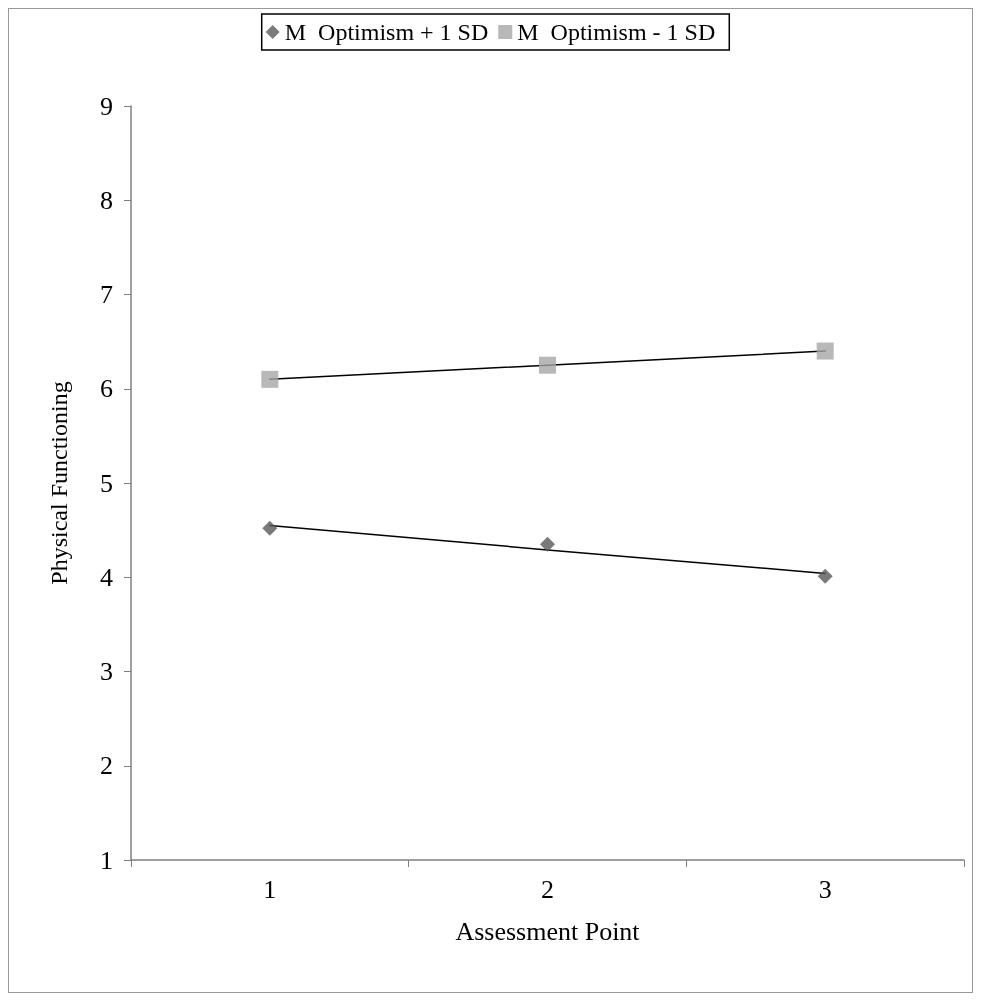  I want to click on x-axis-title: Assessment Point, so click(548, 931).